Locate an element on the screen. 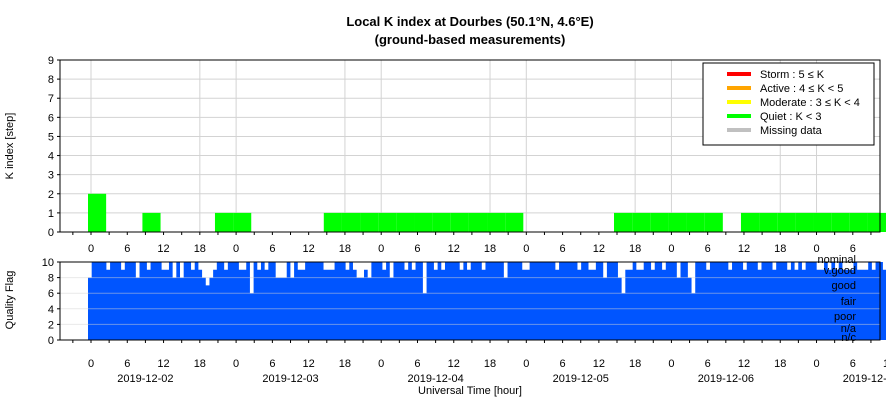 Image resolution: width=886 pixels, height=400 pixels. k-ytick-label: 3 is located at coordinates (51, 176).